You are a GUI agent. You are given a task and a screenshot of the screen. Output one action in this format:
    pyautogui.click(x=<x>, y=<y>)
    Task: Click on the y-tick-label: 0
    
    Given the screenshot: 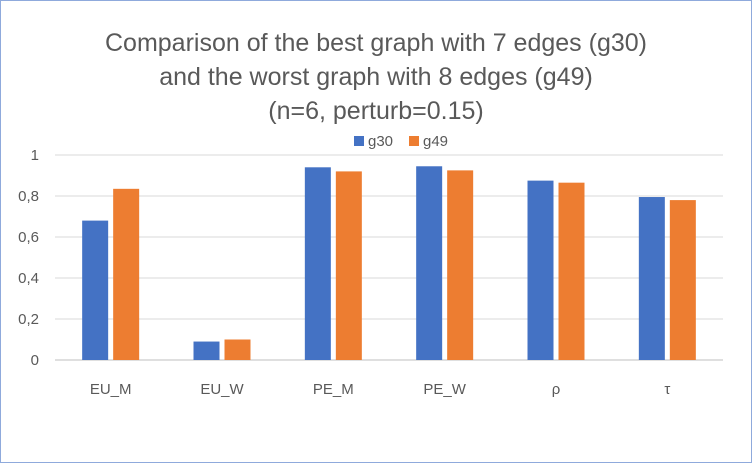 What is the action you would take?
    pyautogui.click(x=35, y=360)
    